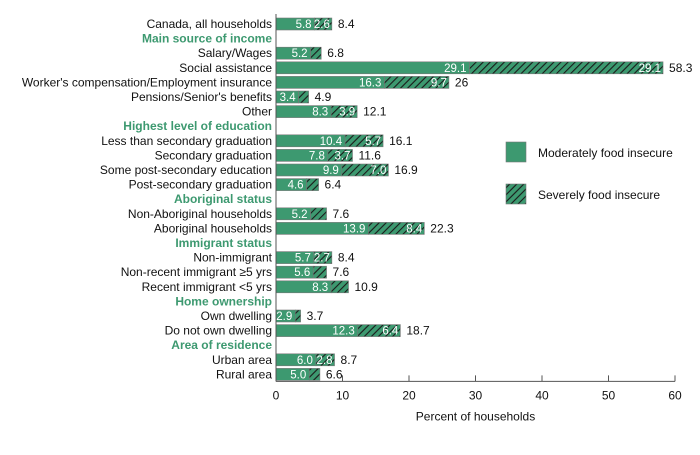 The height and width of the screenshot is (455, 700). What do you see at coordinates (302, 273) in the screenshot?
I see `moderate-value-label: 5.6` at bounding box center [302, 273].